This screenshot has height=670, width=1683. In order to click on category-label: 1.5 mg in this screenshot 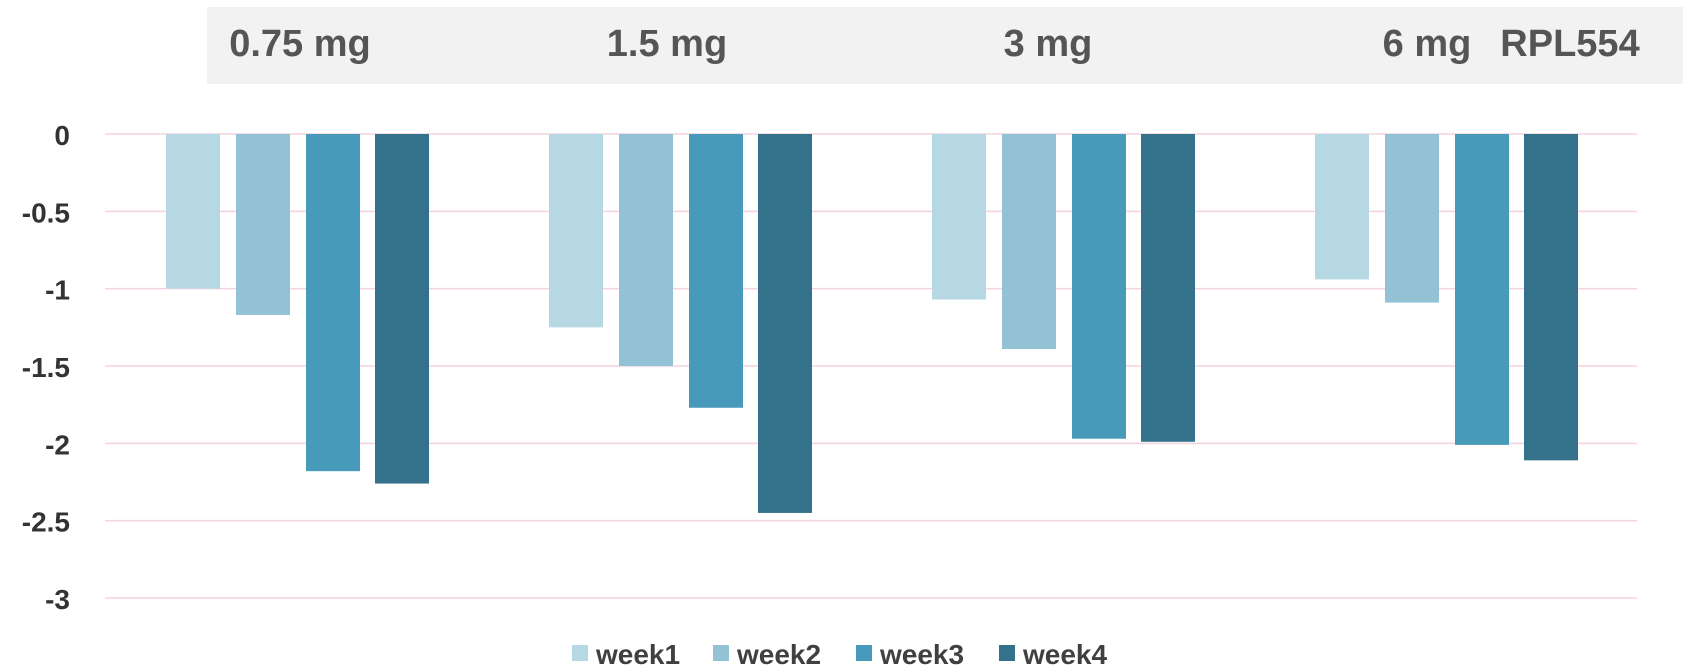, I will do `click(667, 44)`.